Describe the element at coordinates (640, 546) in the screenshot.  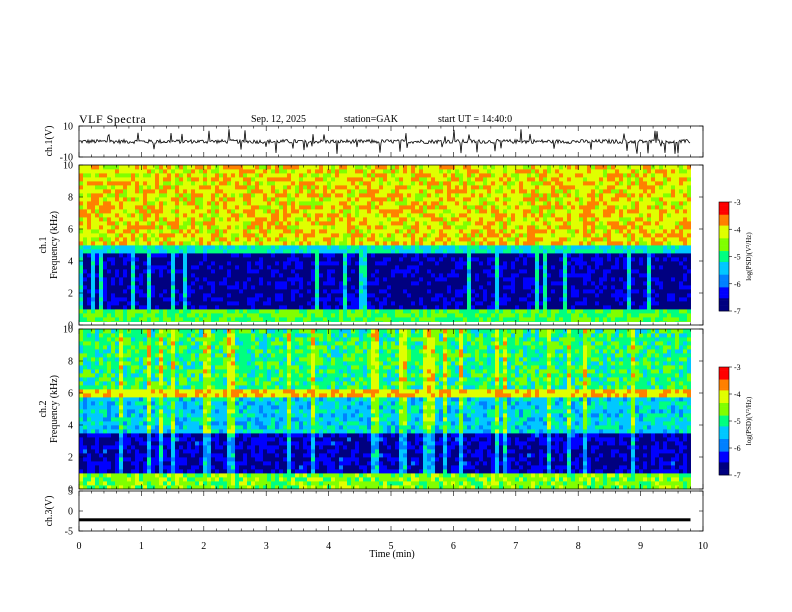
I see `x-tick-label: 9` at that location.